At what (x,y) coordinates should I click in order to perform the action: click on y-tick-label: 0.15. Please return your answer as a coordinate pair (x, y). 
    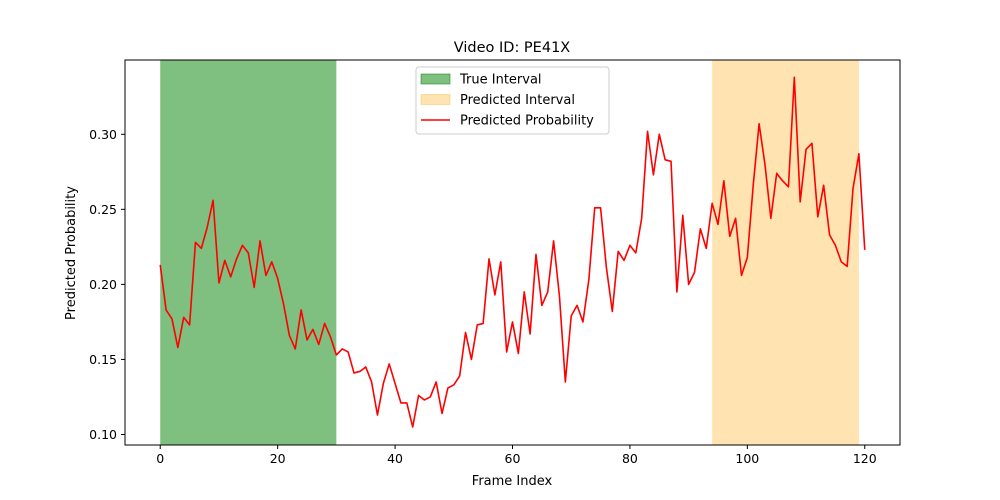
    Looking at the image, I should click on (103, 359).